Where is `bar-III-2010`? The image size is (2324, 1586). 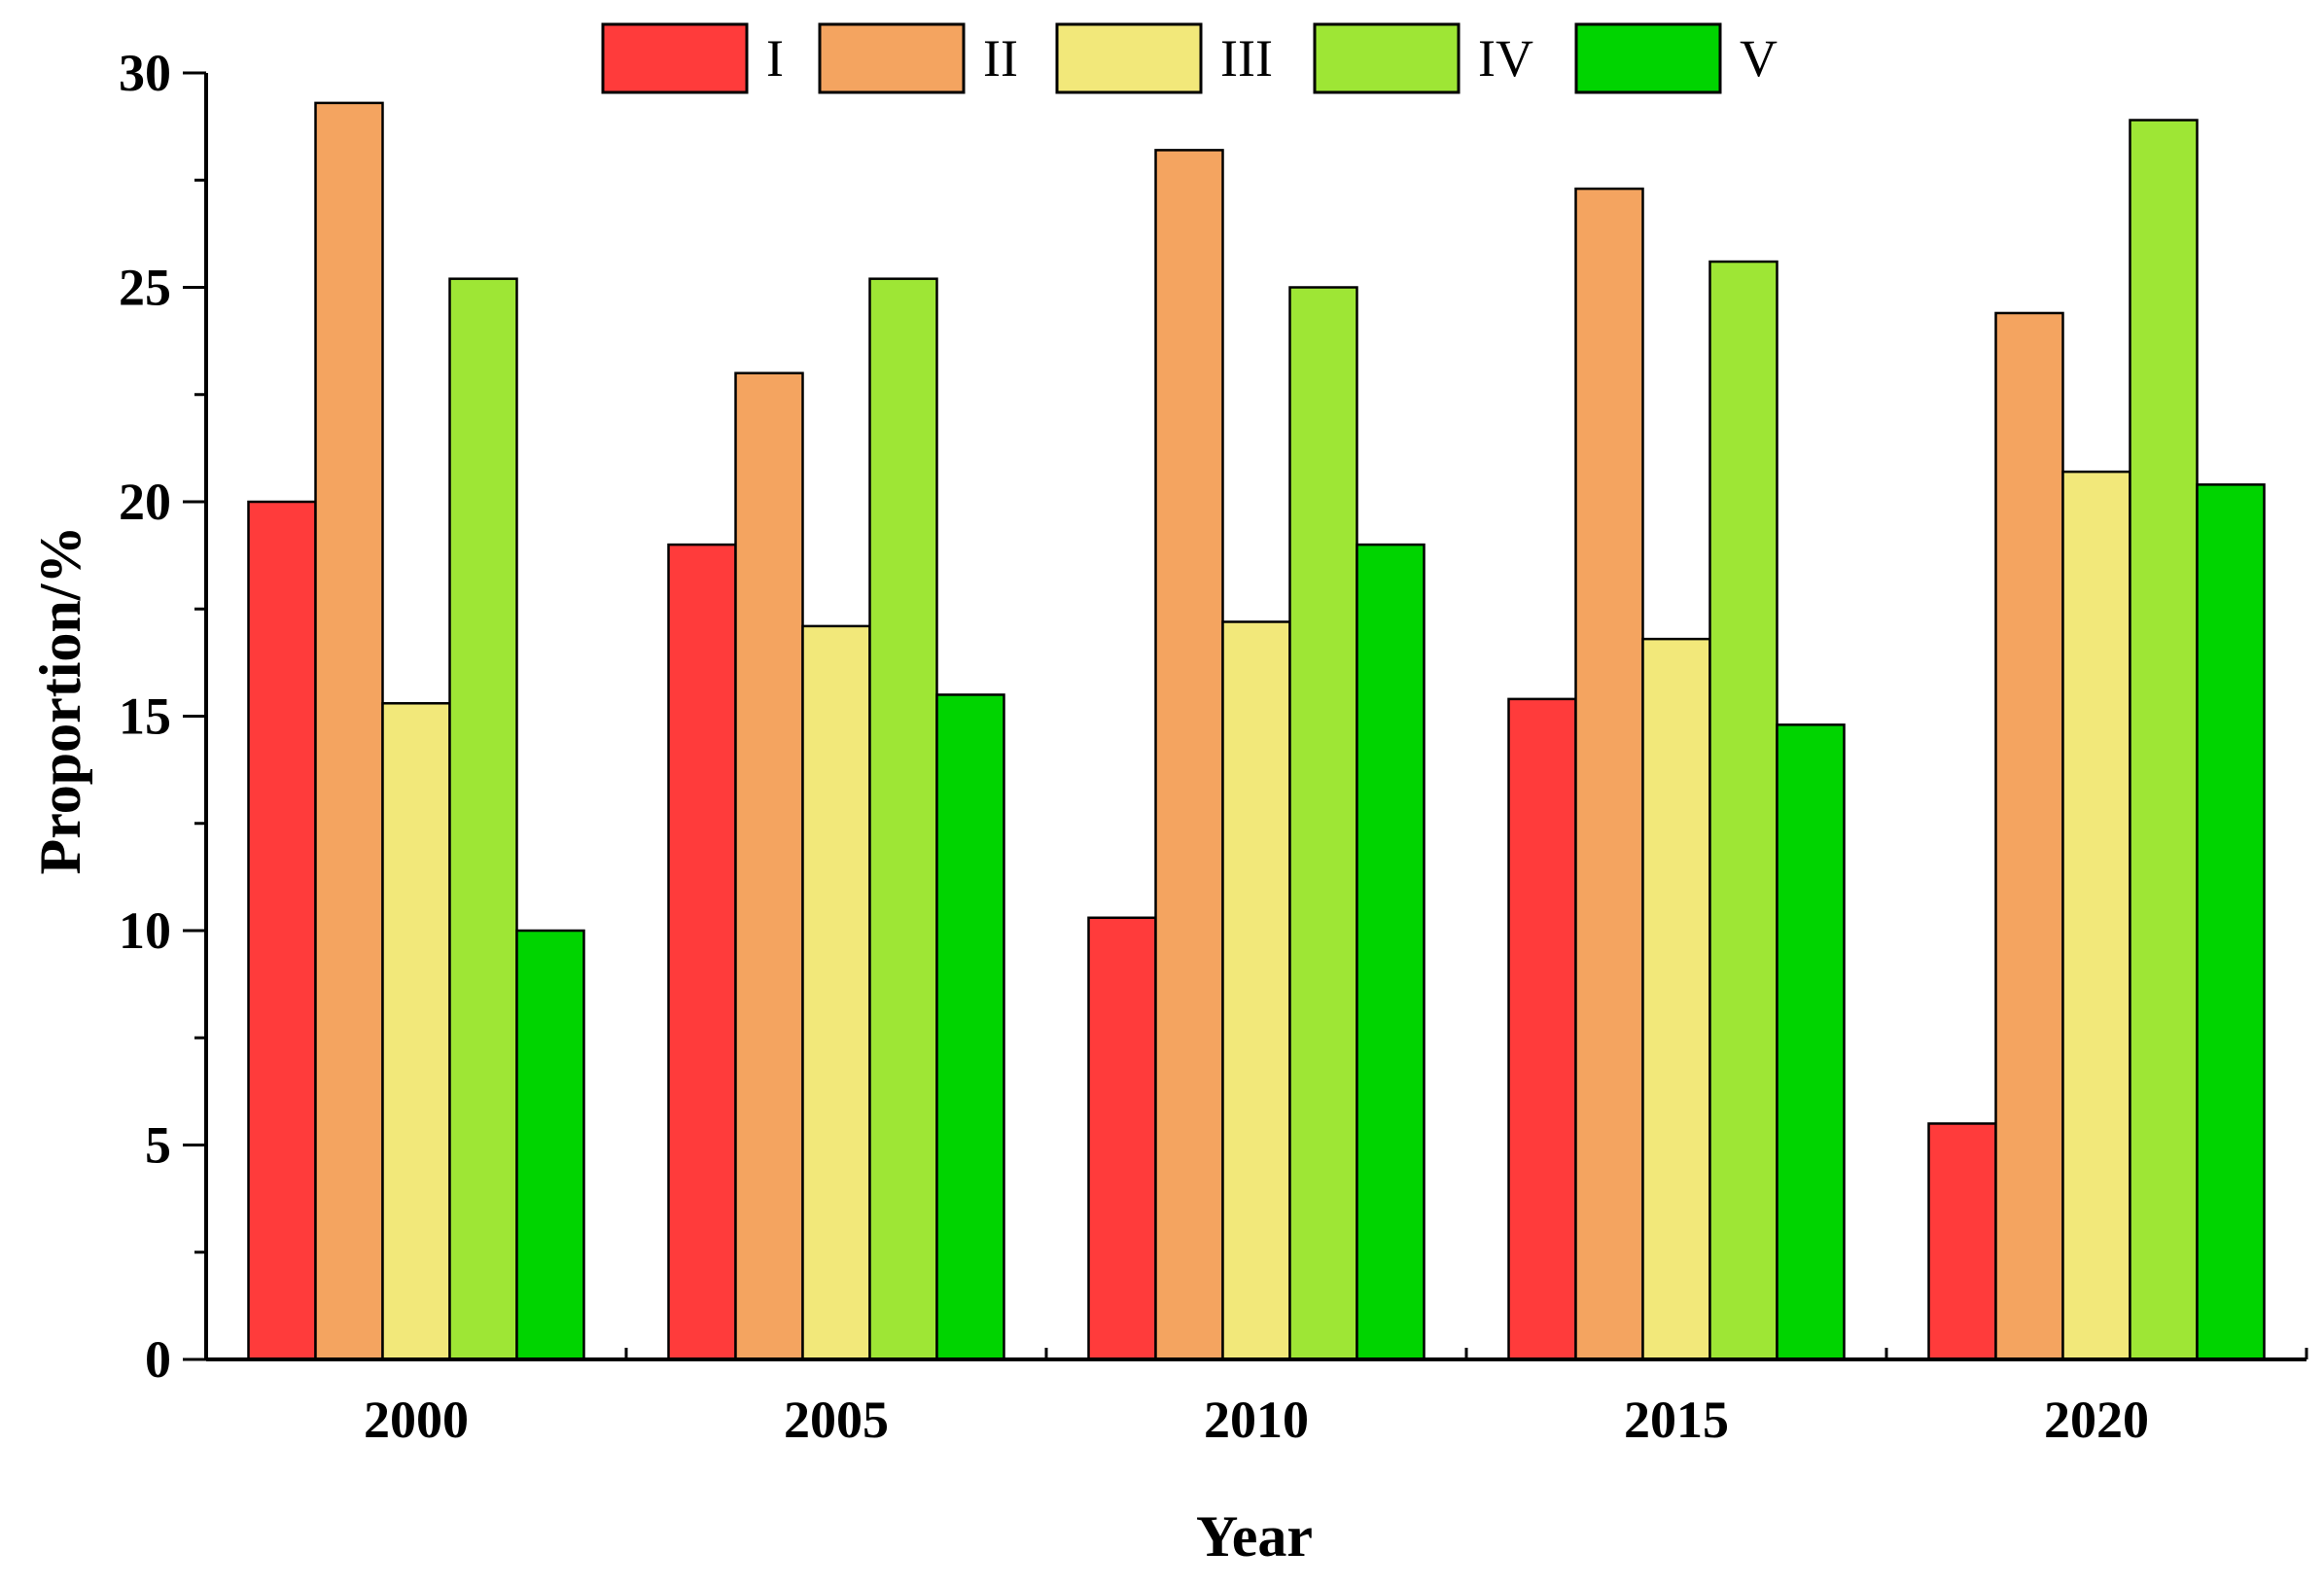 bar-III-2010 is located at coordinates (1256, 990).